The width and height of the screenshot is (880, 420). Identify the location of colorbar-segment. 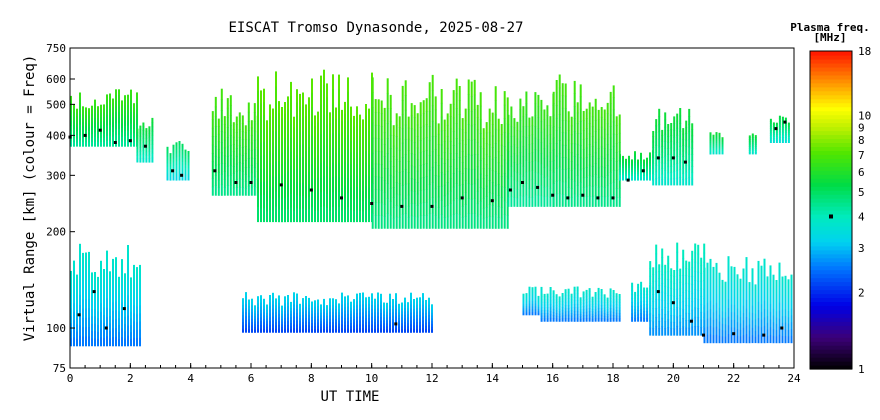
(831, 57).